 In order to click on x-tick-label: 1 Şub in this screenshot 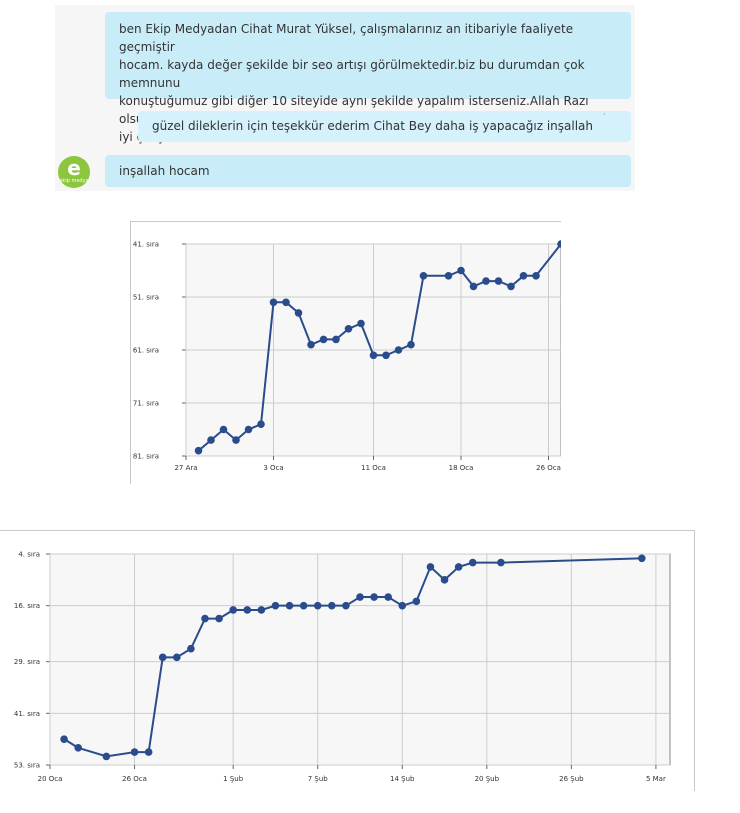, I will do `click(233, 779)`.